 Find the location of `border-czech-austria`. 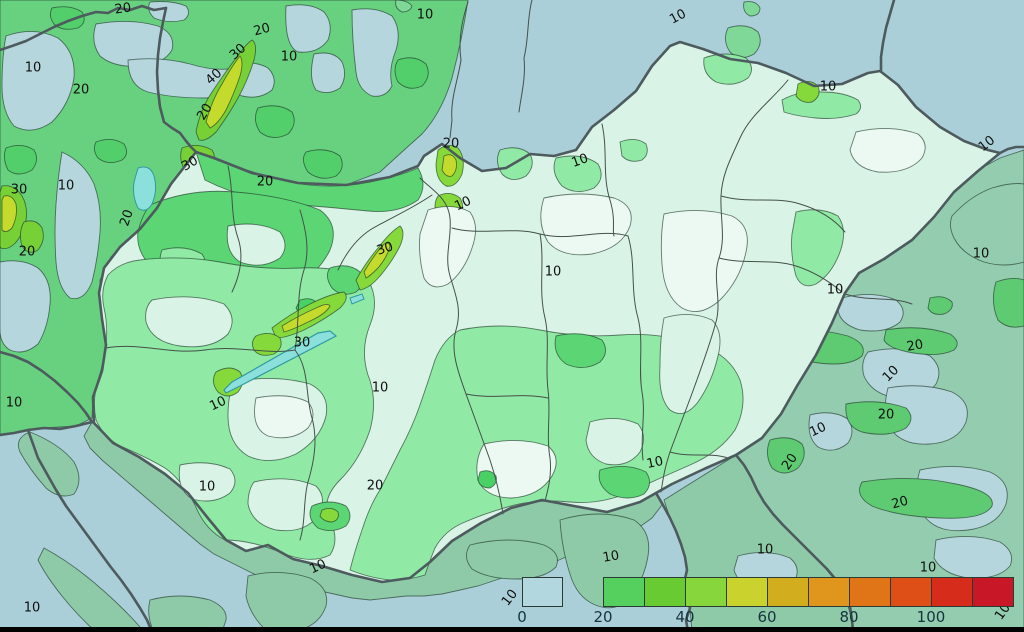

border-czech-austria is located at coordinates (84, 28).